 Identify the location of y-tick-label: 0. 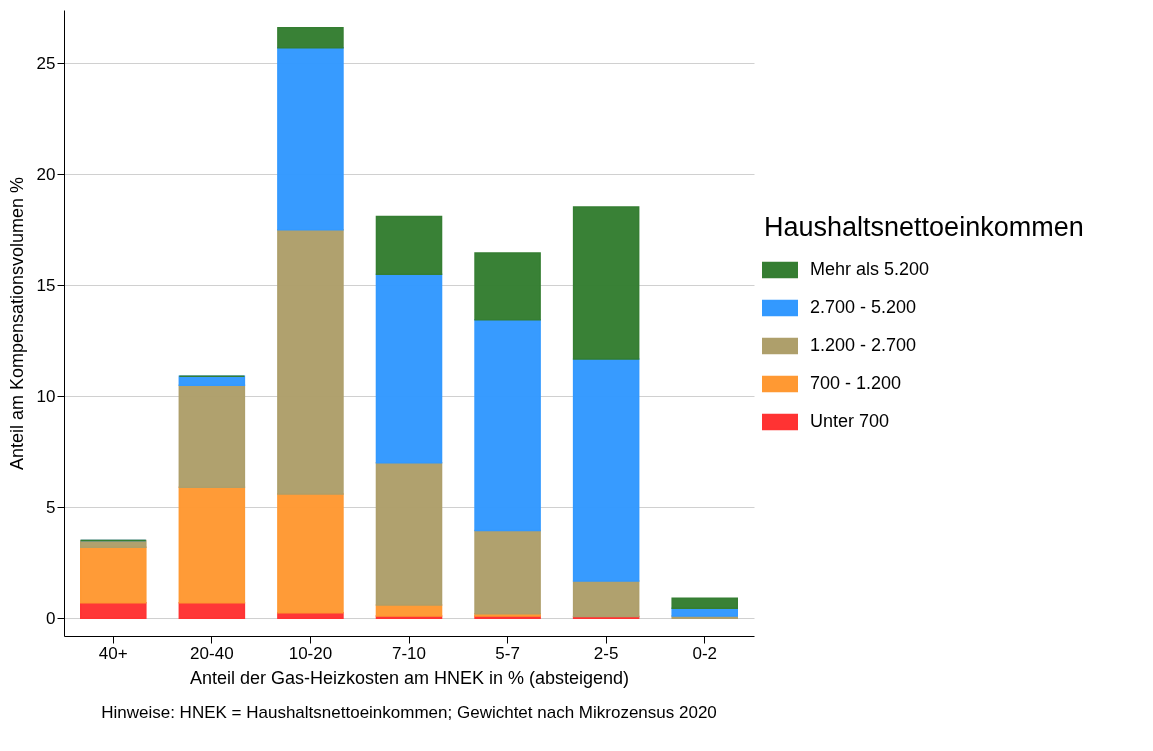
(51, 618).